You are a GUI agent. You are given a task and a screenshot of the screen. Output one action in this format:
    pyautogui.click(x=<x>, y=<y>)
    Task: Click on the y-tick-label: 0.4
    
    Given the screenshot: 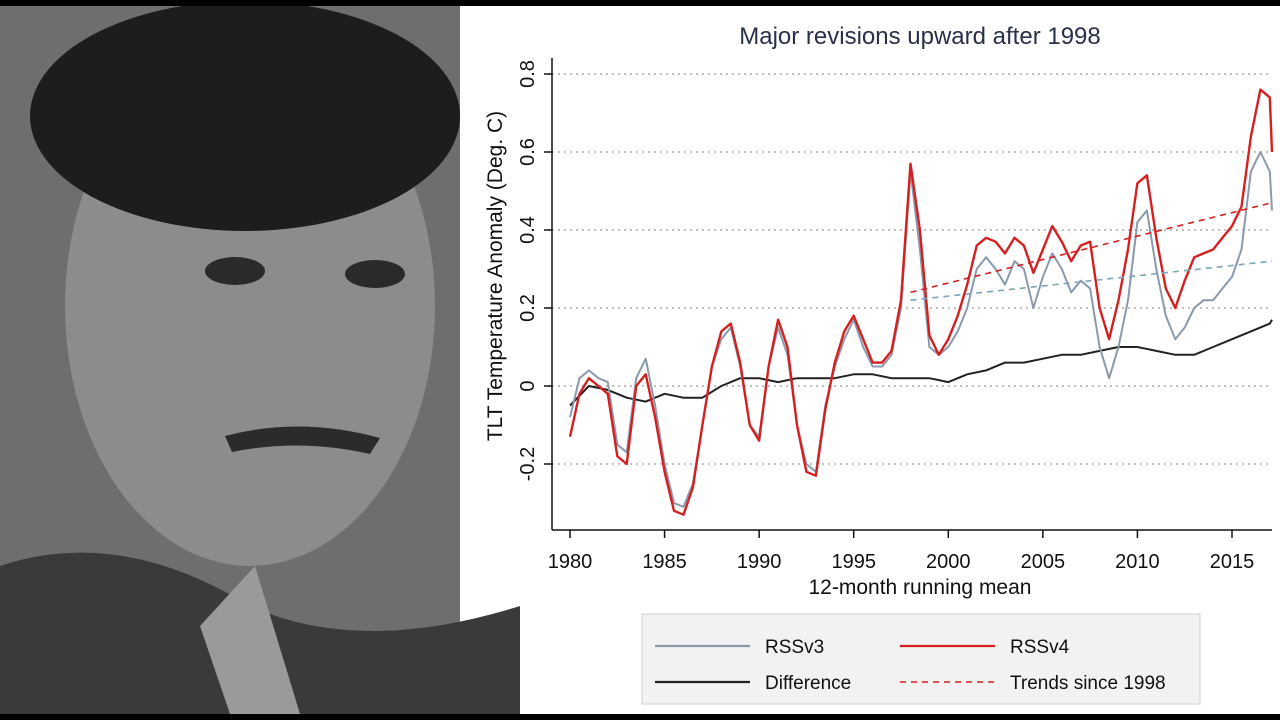 What is the action you would take?
    pyautogui.click(x=528, y=230)
    